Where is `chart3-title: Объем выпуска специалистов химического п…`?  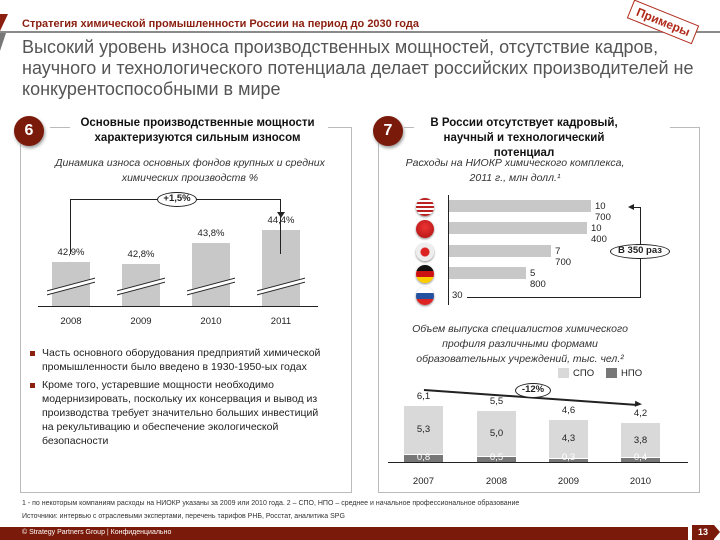
chart3-title: Объем выпуска специалистов химического п… is located at coordinates (520, 344).